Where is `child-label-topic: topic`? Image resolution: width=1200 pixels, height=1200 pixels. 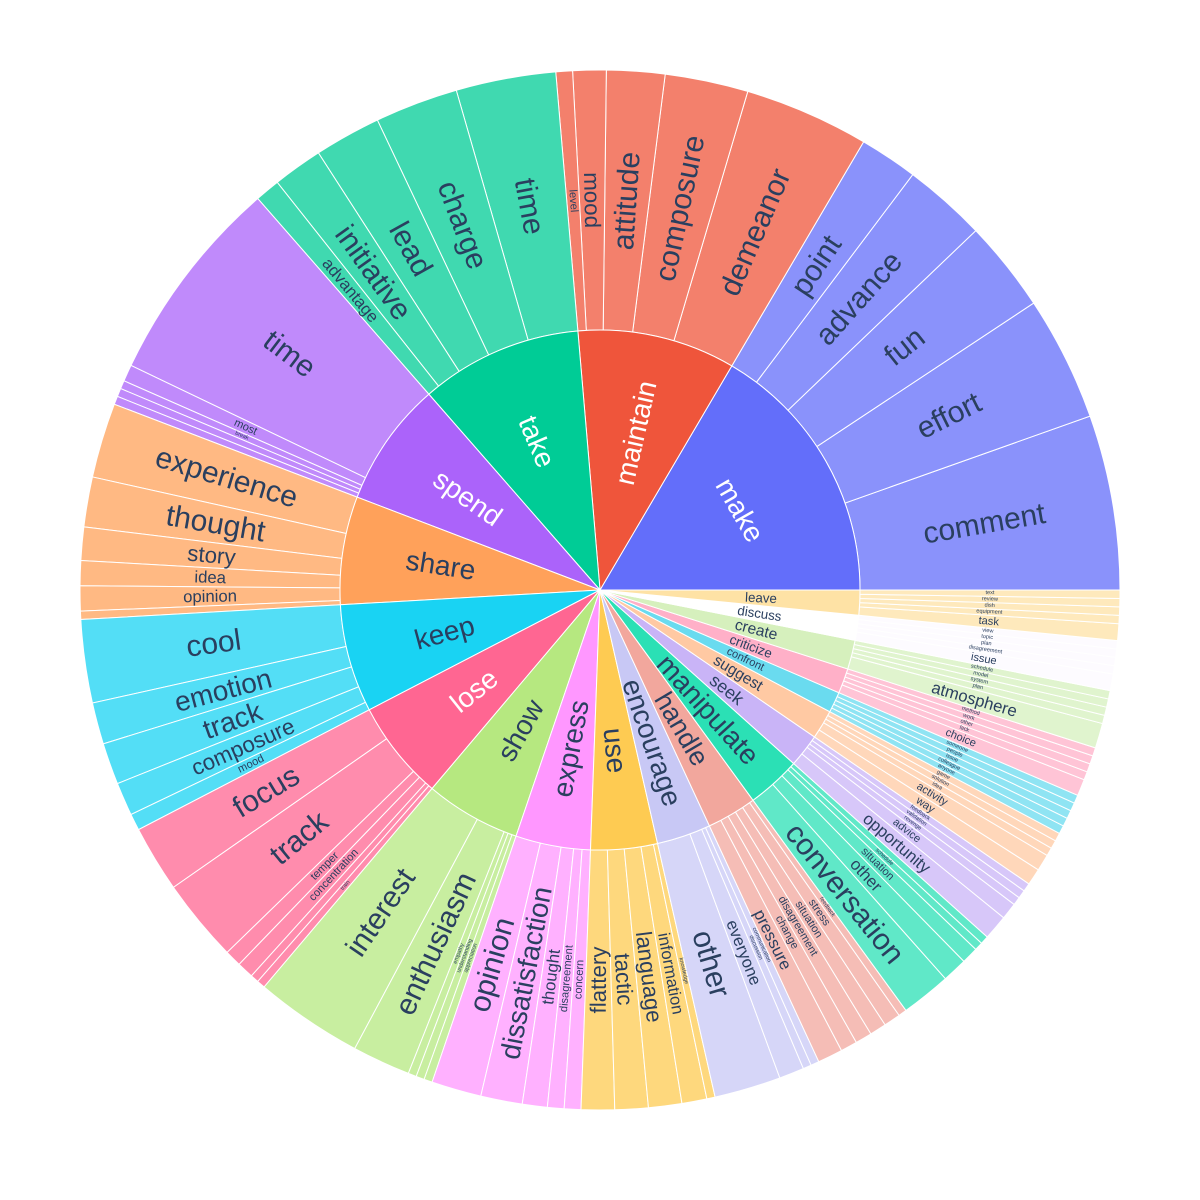
child-label-topic: topic is located at coordinates (987, 637).